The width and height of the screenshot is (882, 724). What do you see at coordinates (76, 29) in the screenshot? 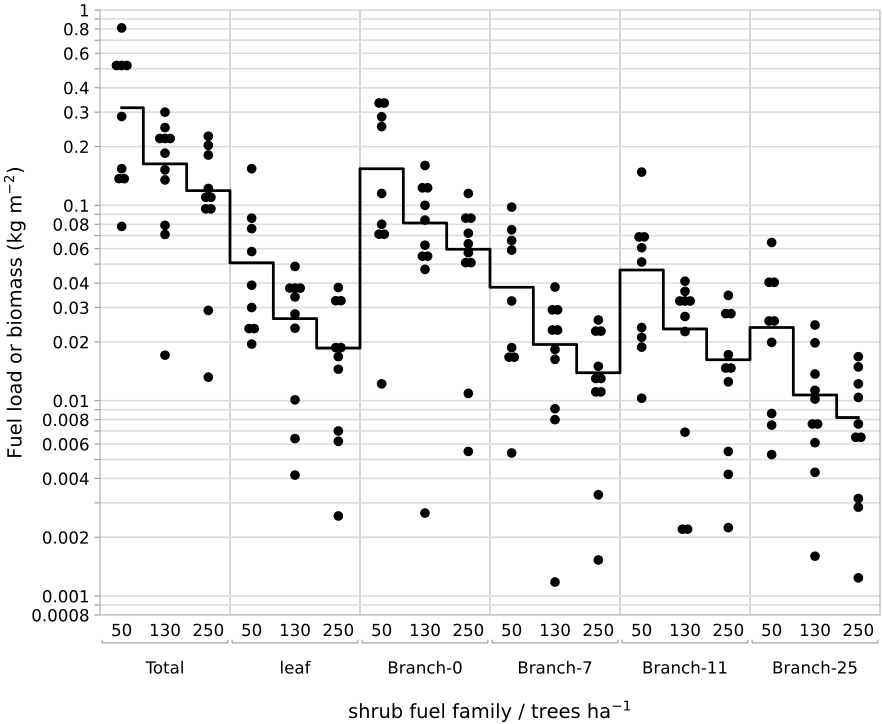
I see `y-tick-label: 0.8` at bounding box center [76, 29].